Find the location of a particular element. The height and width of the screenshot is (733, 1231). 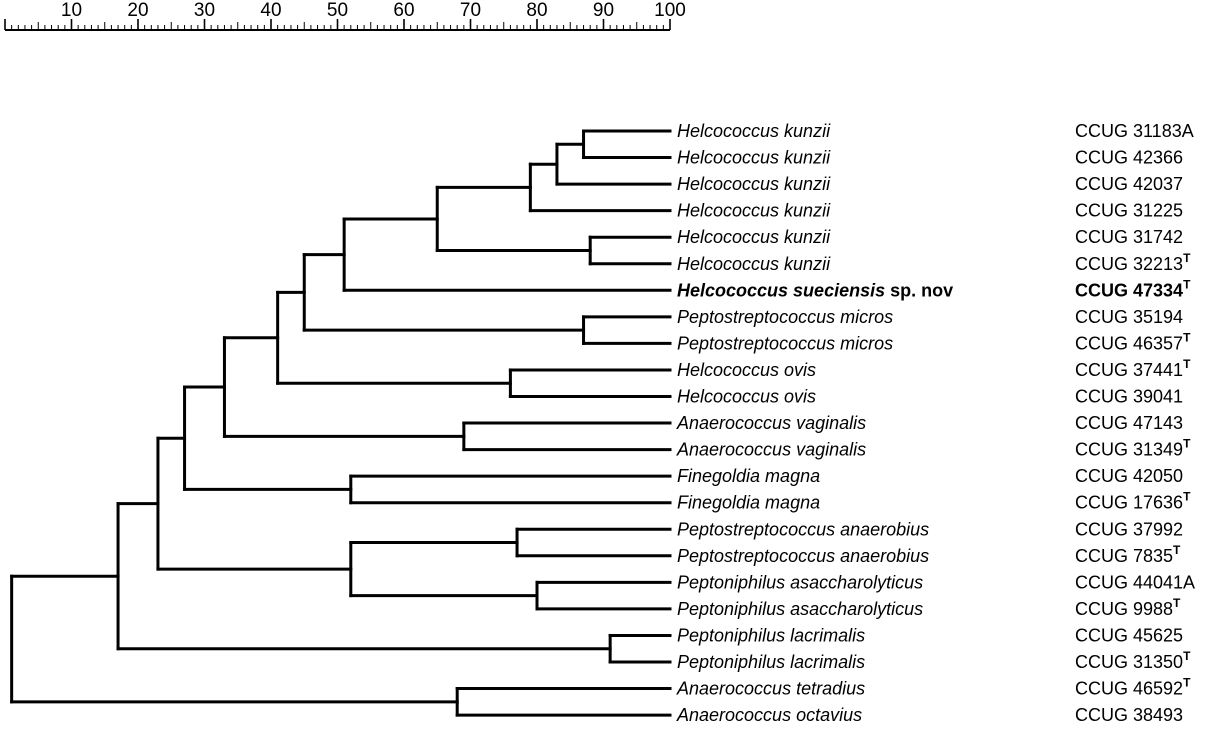

strain-label: CCUG 37441T is located at coordinates (1133, 368).